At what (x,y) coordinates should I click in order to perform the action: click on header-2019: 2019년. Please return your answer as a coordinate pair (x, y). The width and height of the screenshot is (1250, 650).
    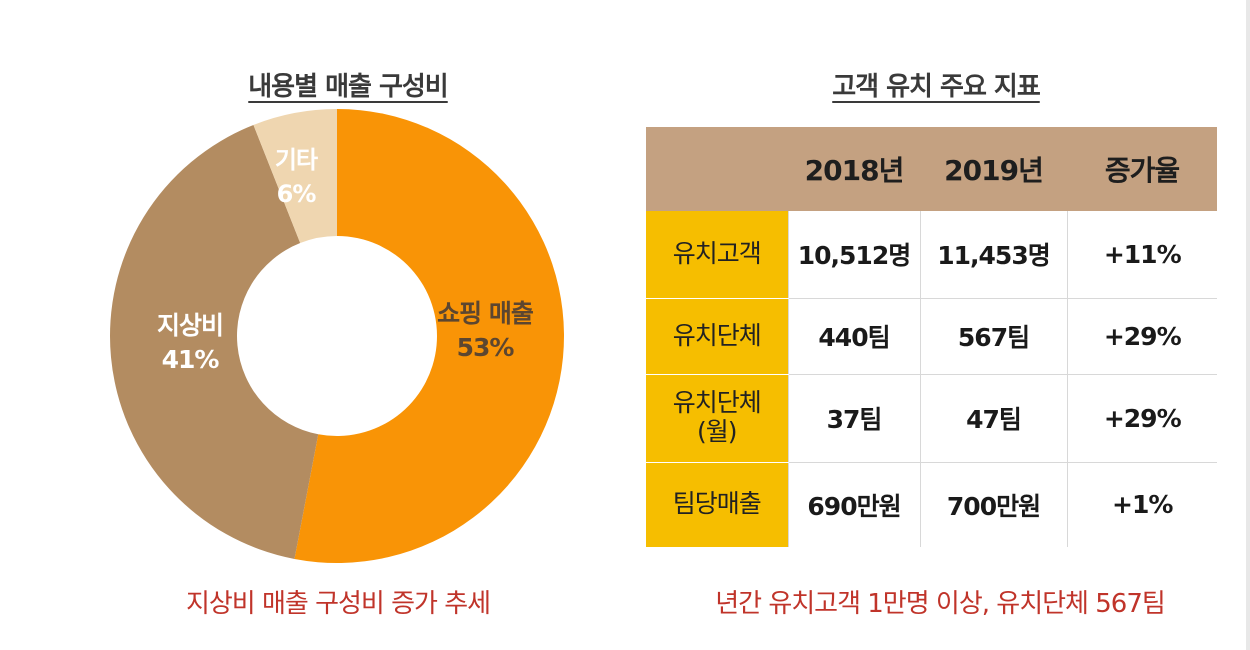
    Looking at the image, I should click on (993, 169).